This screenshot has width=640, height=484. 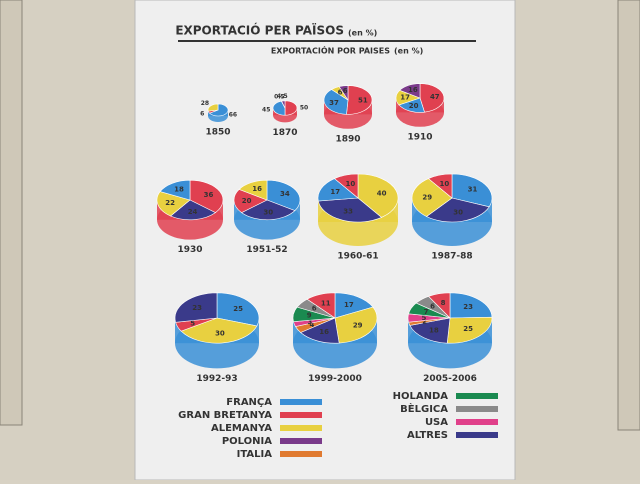 I want to click on pie-title: 1951-52, so click(x=266, y=250).